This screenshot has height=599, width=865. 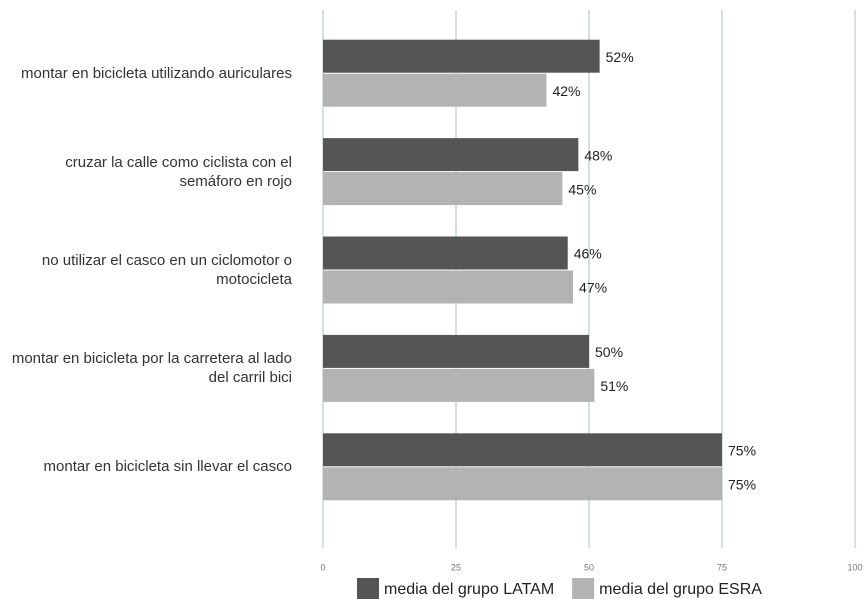 I want to click on legend-label: media del grupo ESRA, so click(x=680, y=589).